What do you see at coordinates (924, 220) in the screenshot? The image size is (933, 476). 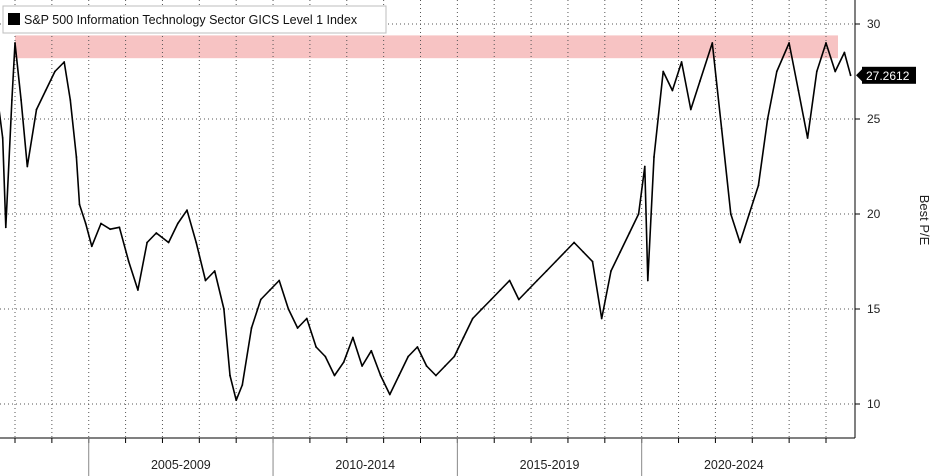 I see `y-axis-title: Best P/E` at bounding box center [924, 220].